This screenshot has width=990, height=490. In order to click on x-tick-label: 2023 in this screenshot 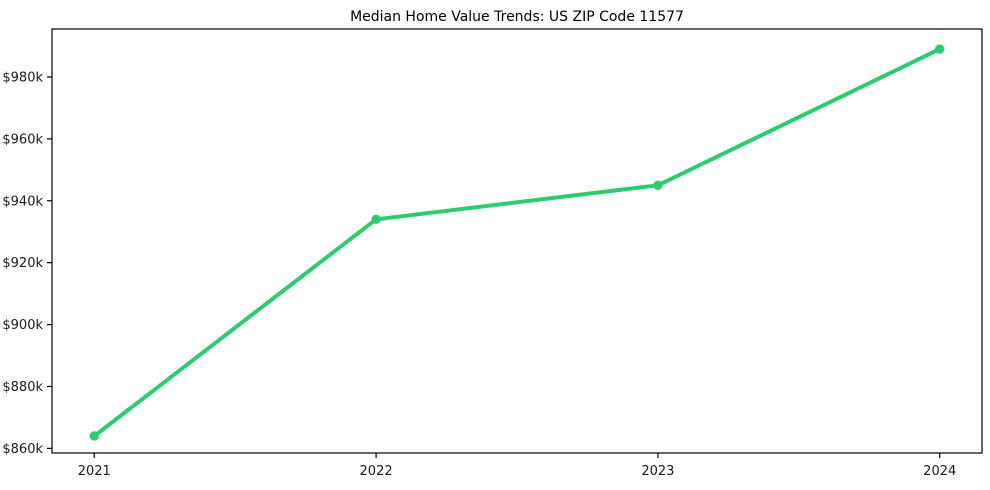, I will do `click(657, 471)`.